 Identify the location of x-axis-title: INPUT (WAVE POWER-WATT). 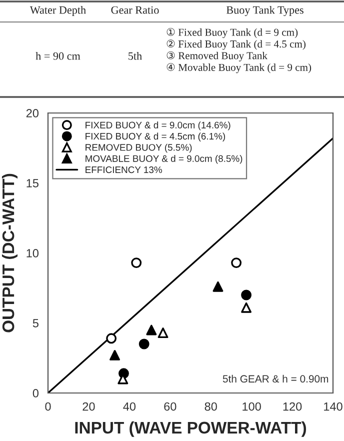
(190, 429).